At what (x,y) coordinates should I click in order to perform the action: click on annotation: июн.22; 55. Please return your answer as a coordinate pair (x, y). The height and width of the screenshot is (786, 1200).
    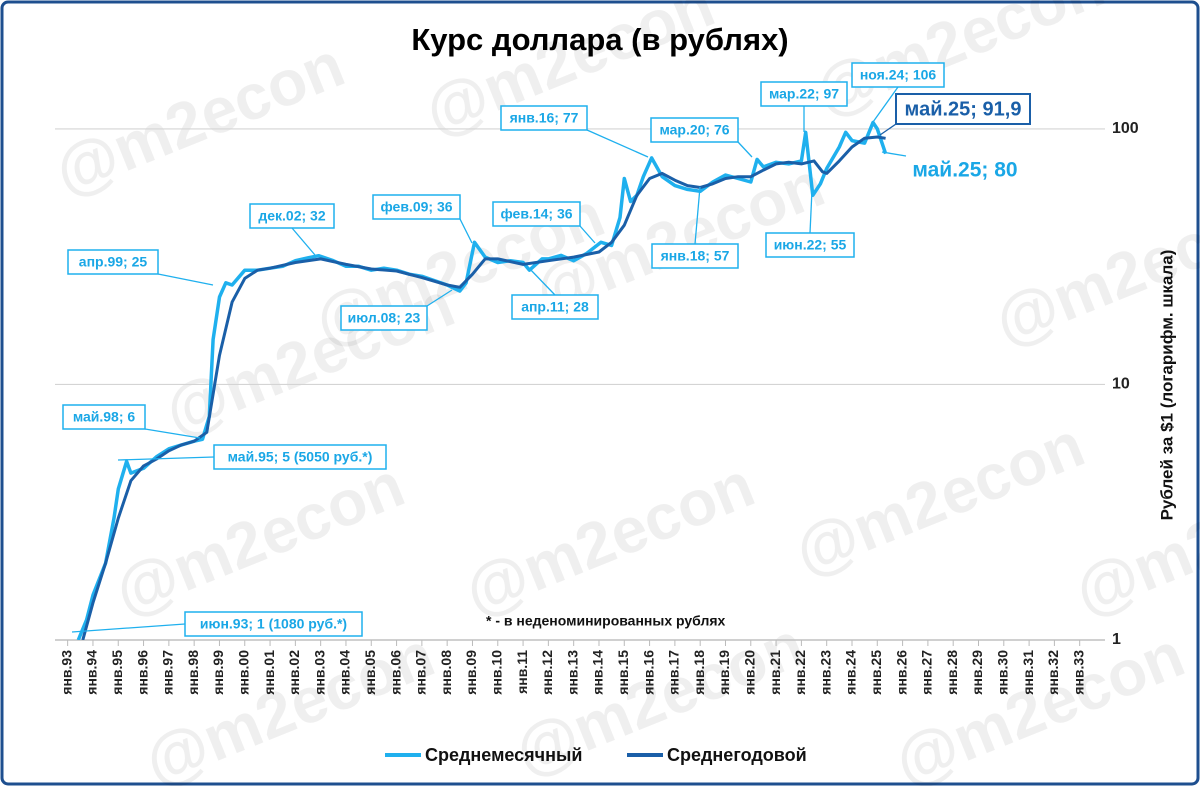
    Looking at the image, I should click on (810, 245).